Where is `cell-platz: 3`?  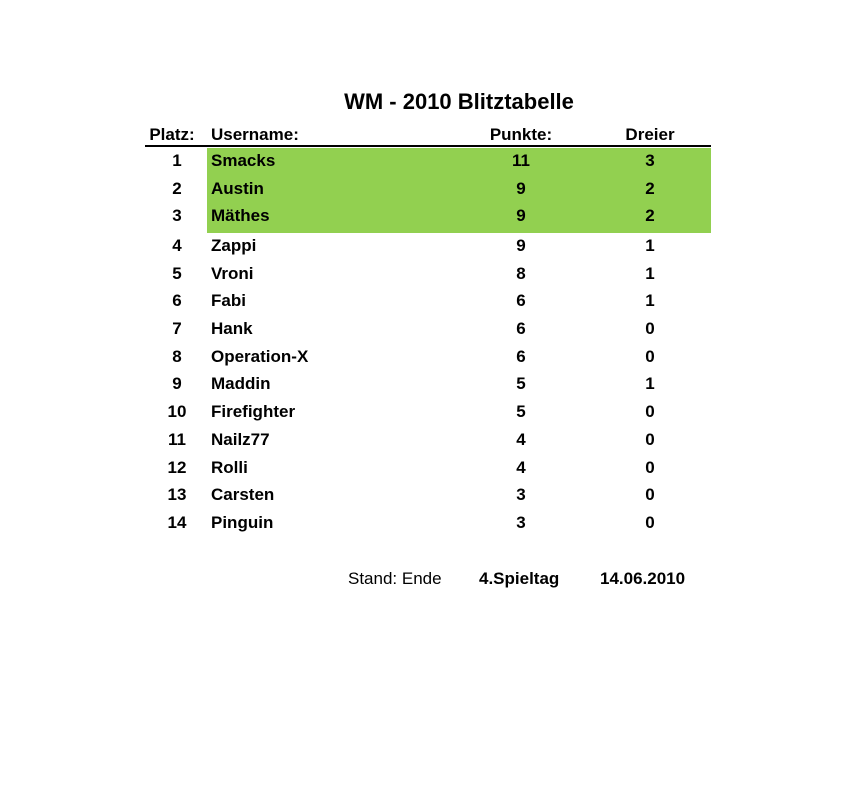 cell-platz: 3 is located at coordinates (177, 215).